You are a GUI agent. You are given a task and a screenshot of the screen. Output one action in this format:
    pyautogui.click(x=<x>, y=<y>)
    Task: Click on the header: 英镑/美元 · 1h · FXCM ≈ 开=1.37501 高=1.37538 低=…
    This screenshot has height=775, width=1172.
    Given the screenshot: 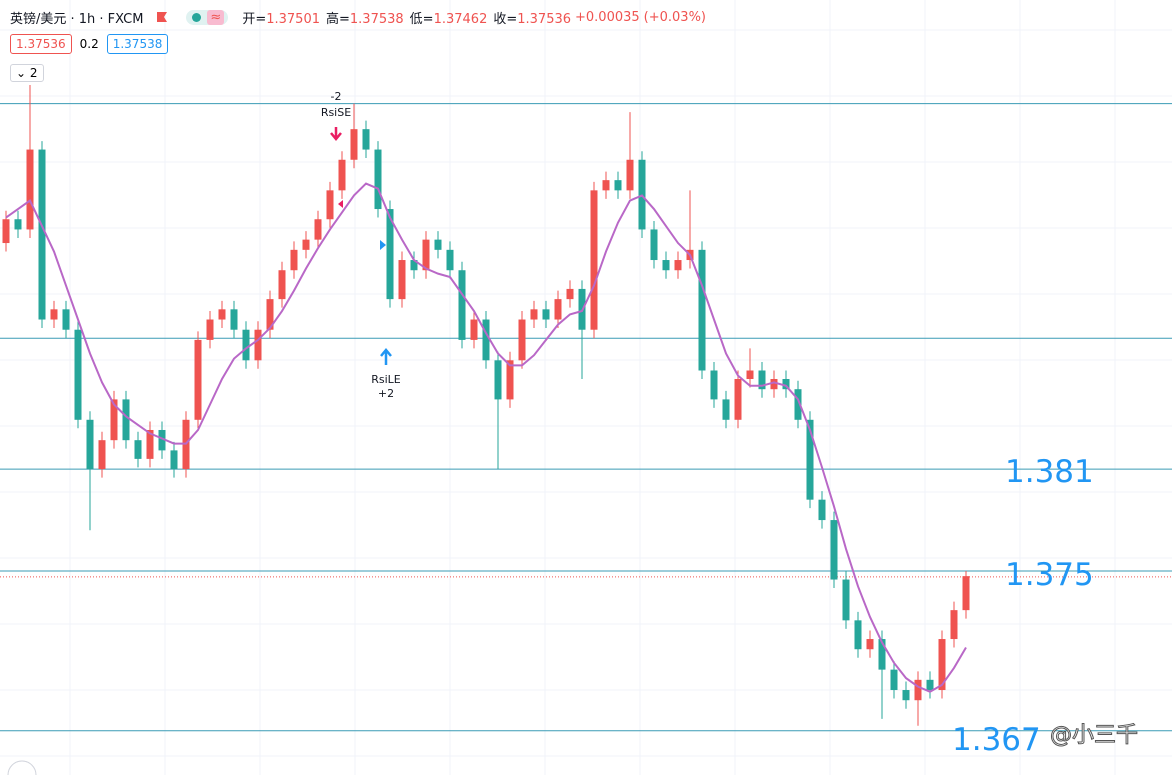 What is the action you would take?
    pyautogui.click(x=358, y=17)
    